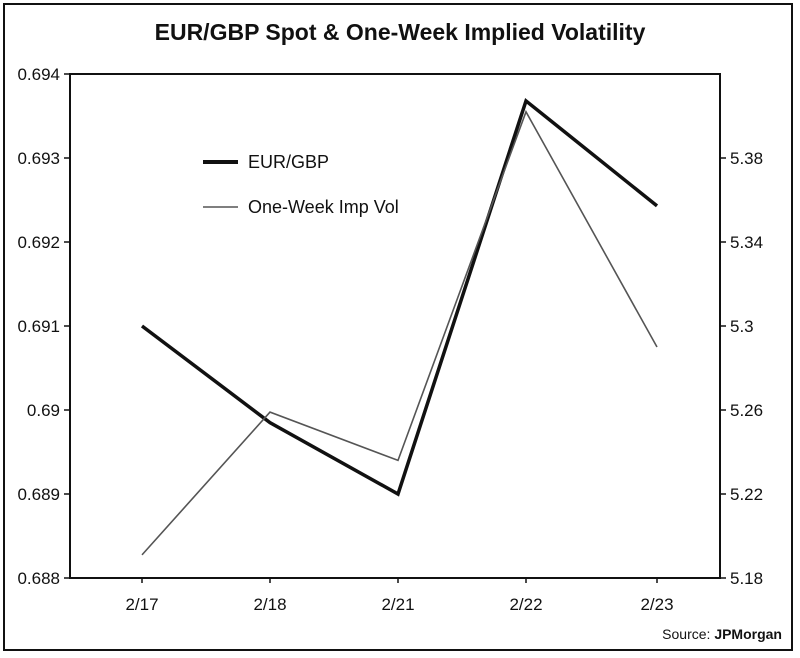 Image resolution: width=800 pixels, height=658 pixels. What do you see at coordinates (38, 326) in the screenshot?
I see `left-tick-label: 0.691` at bounding box center [38, 326].